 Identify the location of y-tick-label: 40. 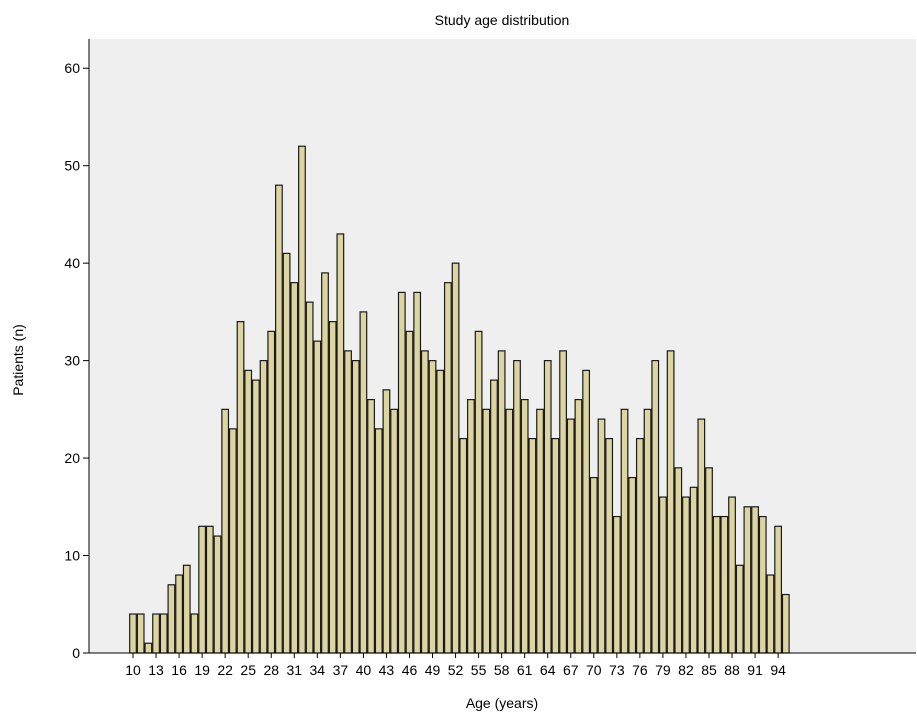
(72, 263).